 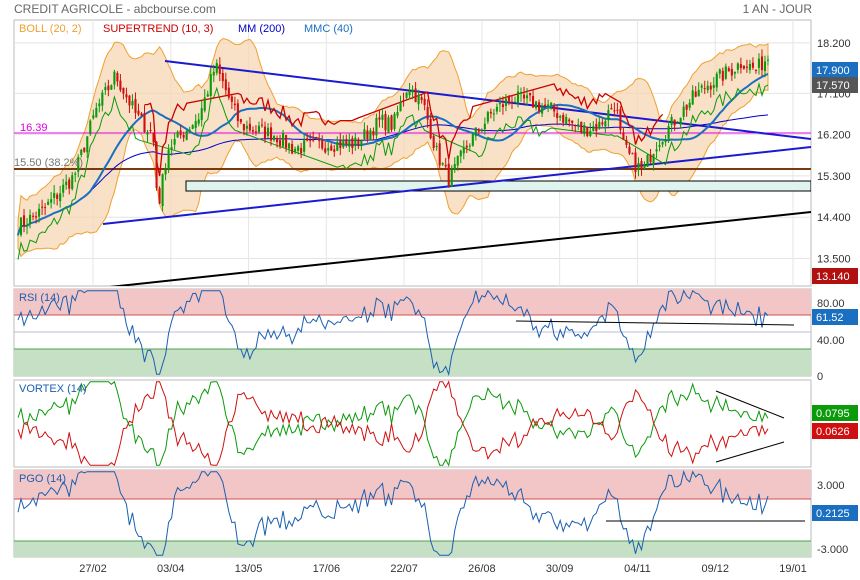 What do you see at coordinates (831, 341) in the screenshot?
I see `rsi-tick-40: 40.00` at bounding box center [831, 341].